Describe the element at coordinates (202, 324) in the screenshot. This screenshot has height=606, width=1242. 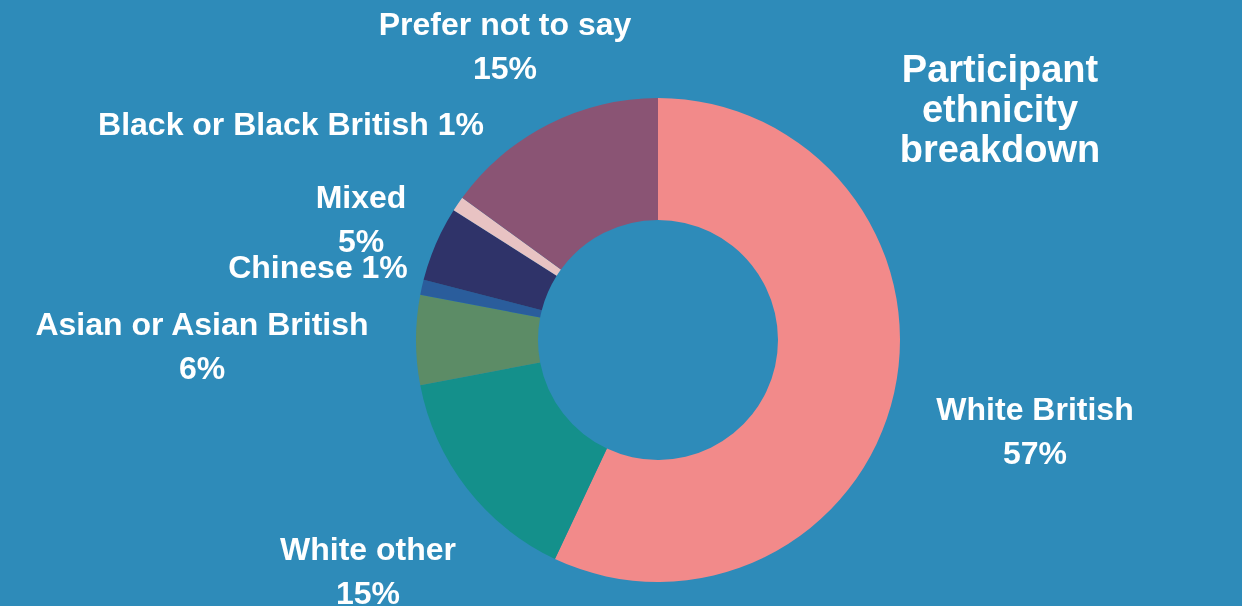
I see `slice-label: Asian or Asian British` at that location.